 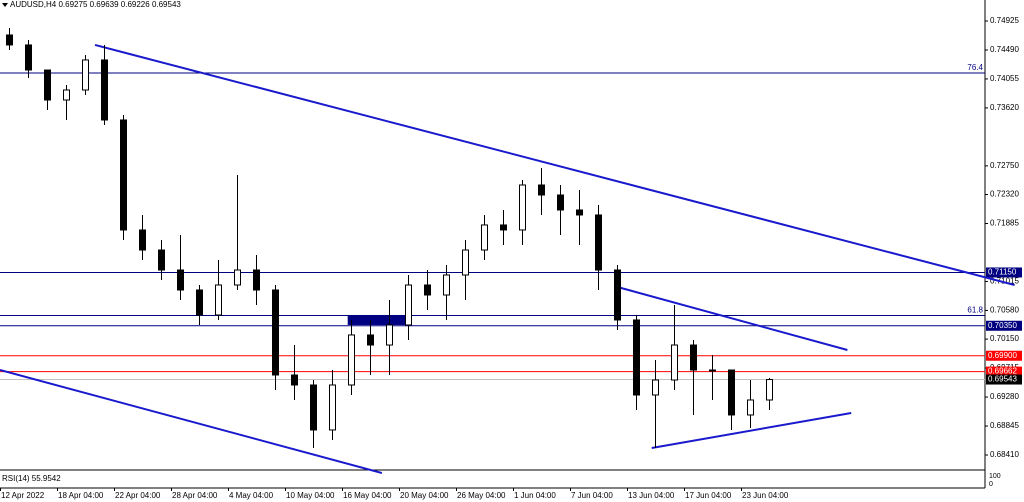 What do you see at coordinates (1004, 165) in the screenshot?
I see `y-tick-label: 0.72750` at bounding box center [1004, 165].